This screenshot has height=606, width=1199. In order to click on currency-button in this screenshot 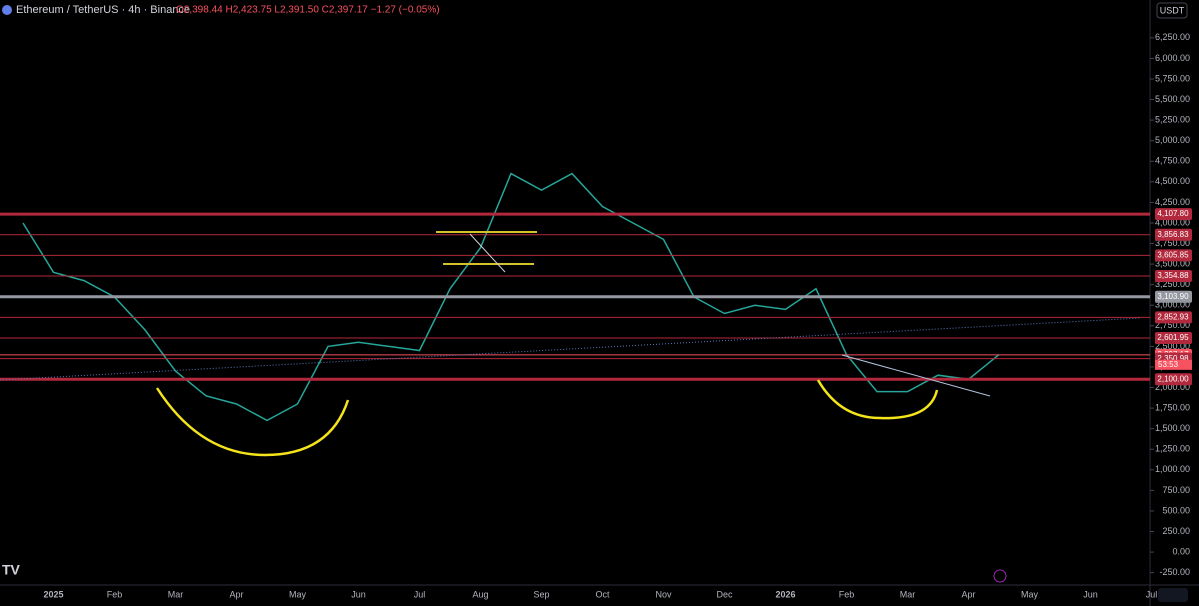, I will do `click(1172, 10)`.